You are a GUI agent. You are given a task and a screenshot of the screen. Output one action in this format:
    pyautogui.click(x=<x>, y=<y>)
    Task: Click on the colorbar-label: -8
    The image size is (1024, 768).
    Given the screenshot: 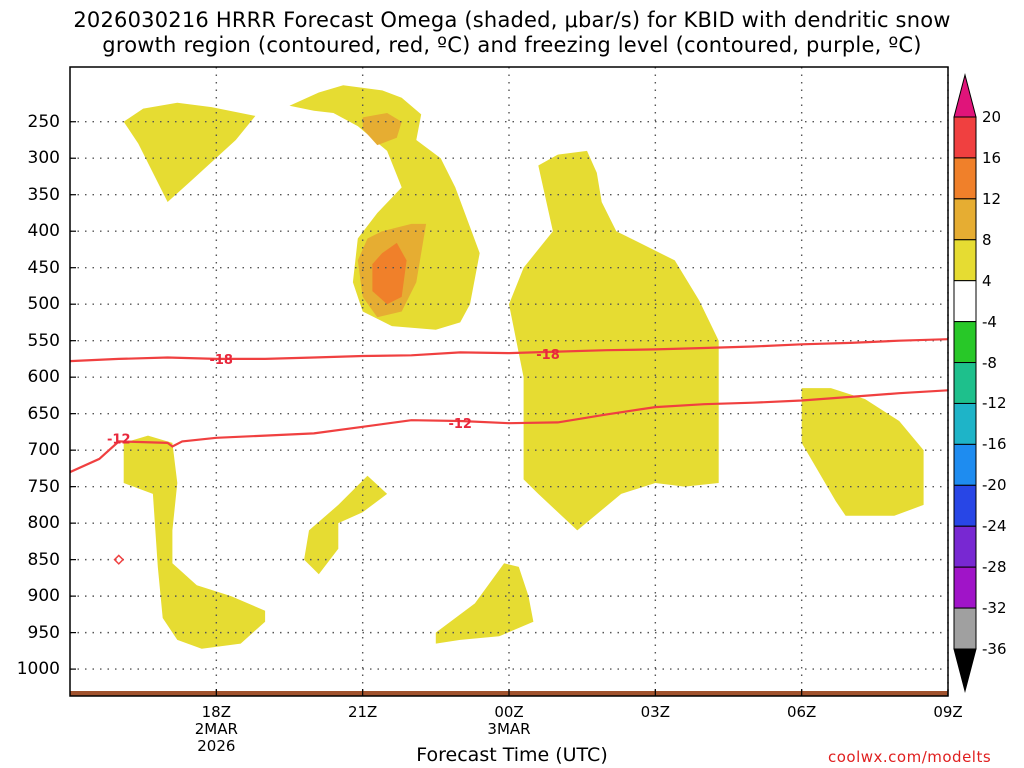 What is the action you would take?
    pyautogui.click(x=989, y=362)
    